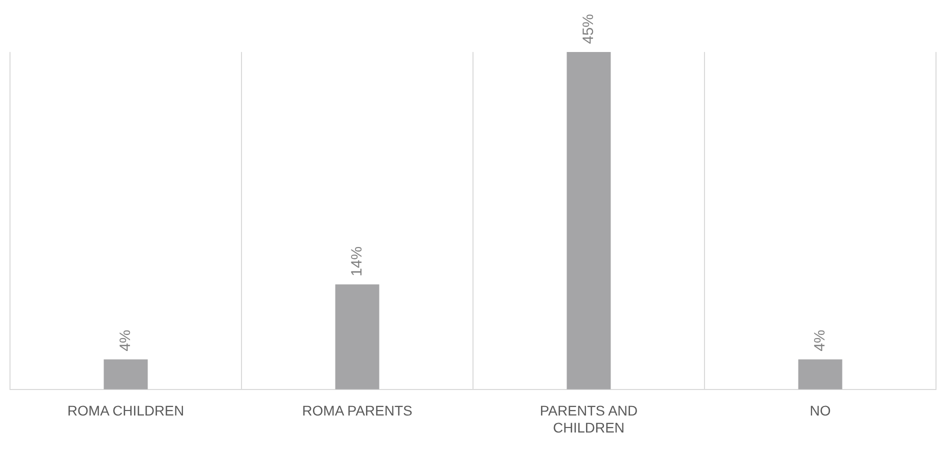 The width and height of the screenshot is (938, 455). I want to click on x-tick-label: ROMA CHILDREN, so click(125, 410).